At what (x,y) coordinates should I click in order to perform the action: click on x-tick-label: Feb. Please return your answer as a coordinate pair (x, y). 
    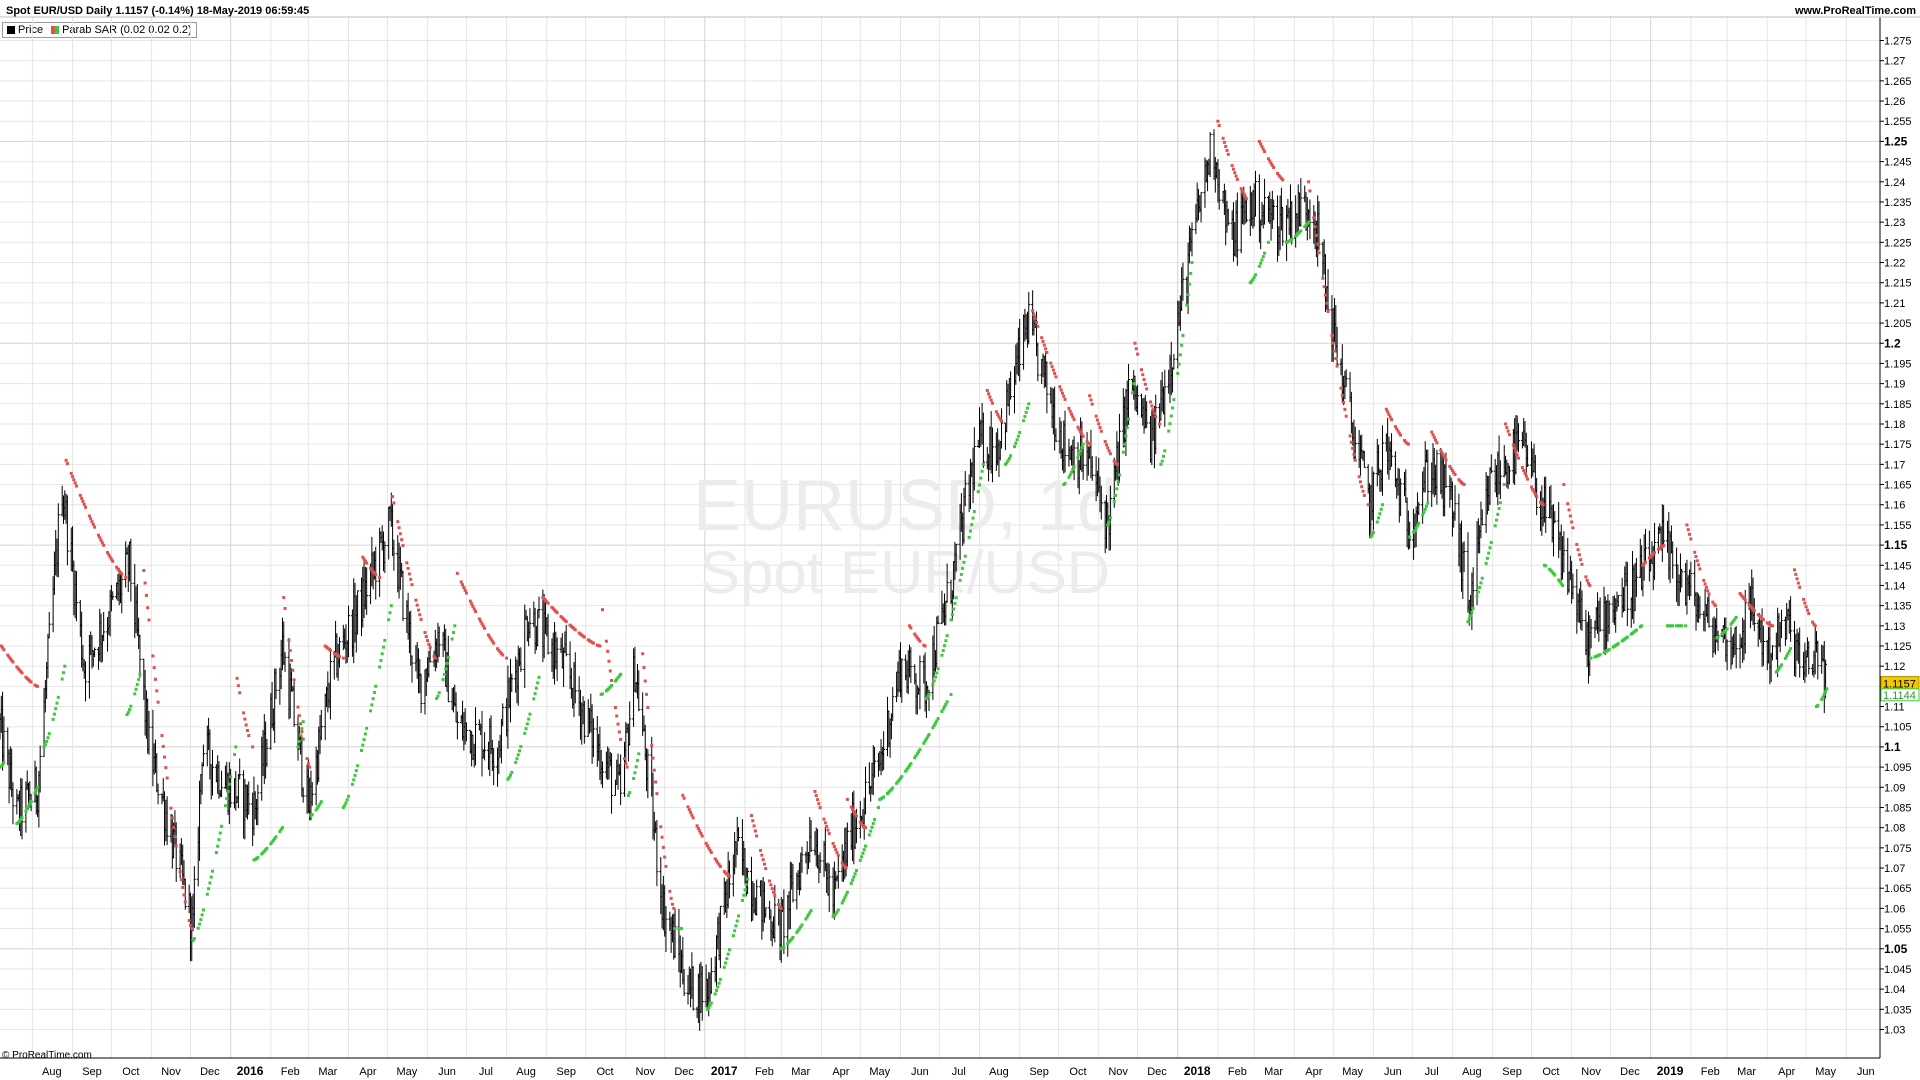
    Looking at the image, I should click on (1237, 1072).